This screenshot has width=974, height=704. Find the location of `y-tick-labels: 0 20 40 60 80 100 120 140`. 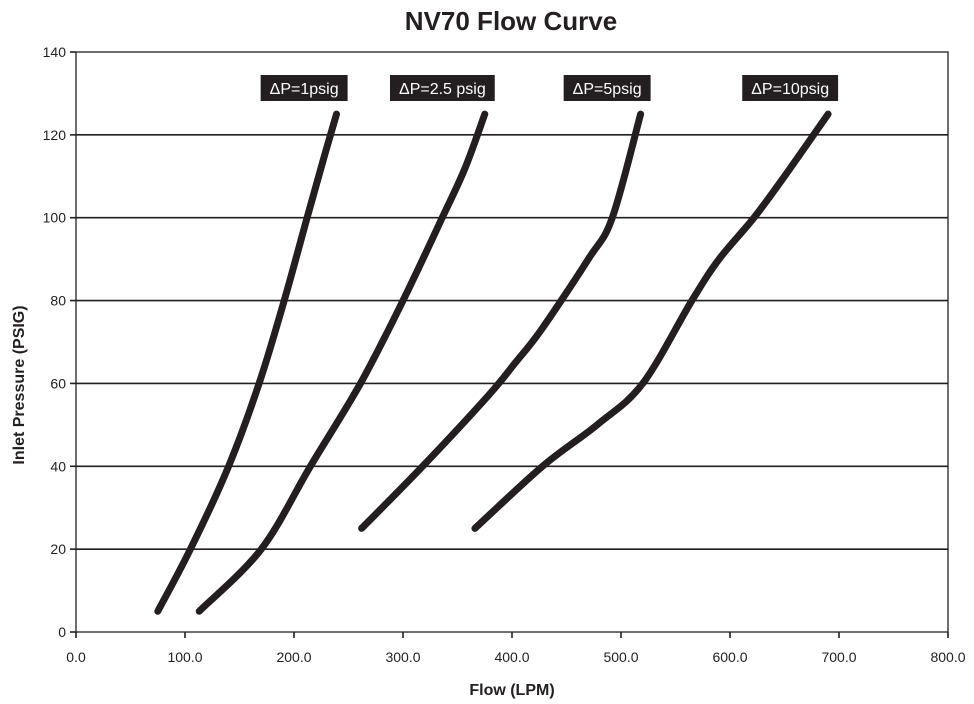

y-tick-labels: 0 20 40 60 80 100 120 140 is located at coordinates (55, 342).